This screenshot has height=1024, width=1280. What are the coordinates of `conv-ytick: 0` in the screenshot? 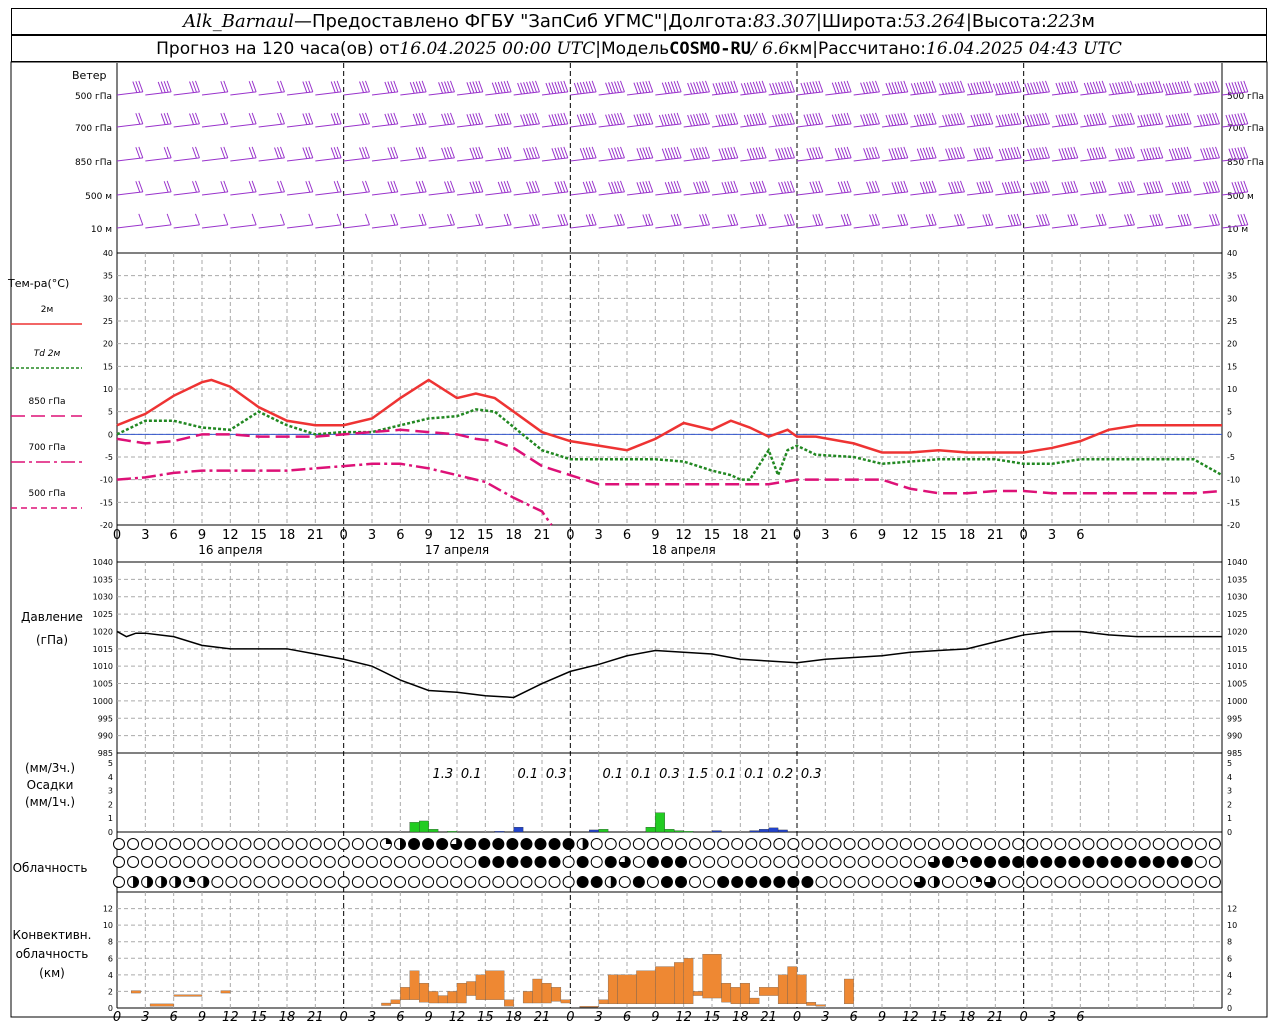 It's located at (110, 1008).